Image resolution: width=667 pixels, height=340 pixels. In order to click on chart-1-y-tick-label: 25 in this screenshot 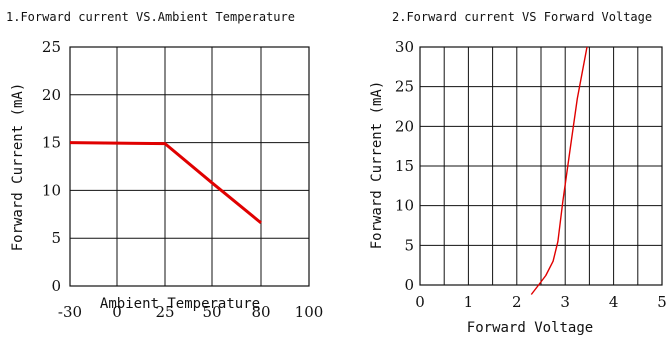, I will do `click(51, 47)`.